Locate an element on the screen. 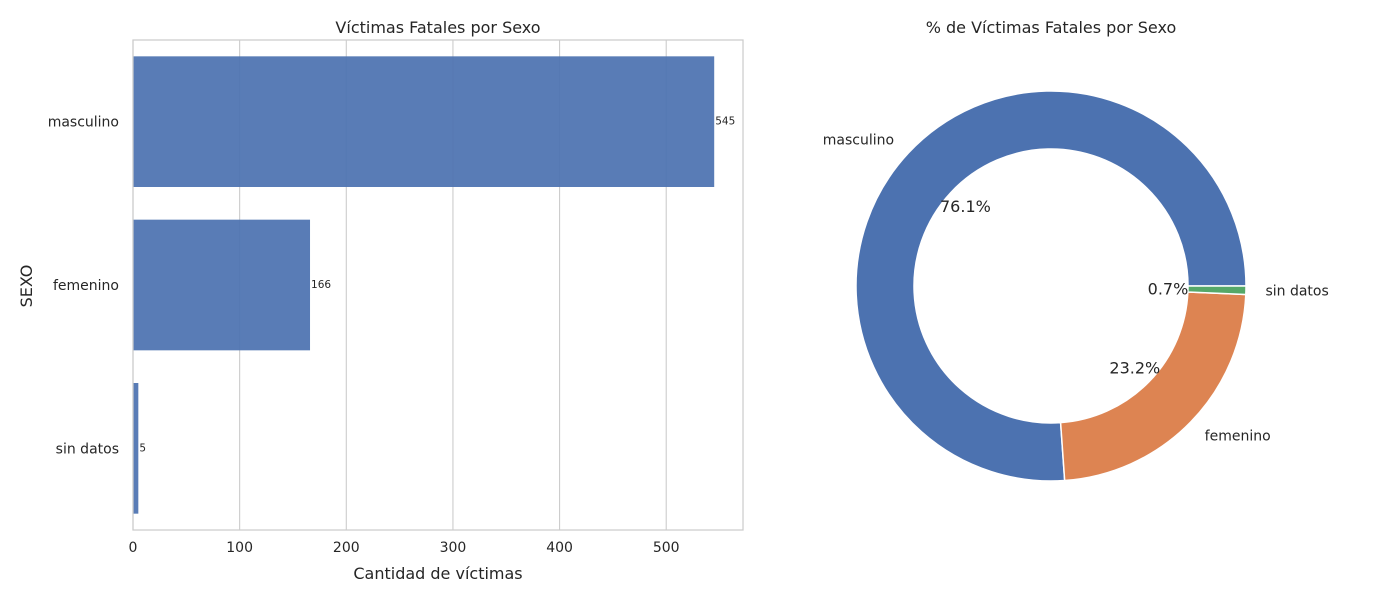 This screenshot has height=600, width=1400. donut-category-label: femenino is located at coordinates (1238, 437).